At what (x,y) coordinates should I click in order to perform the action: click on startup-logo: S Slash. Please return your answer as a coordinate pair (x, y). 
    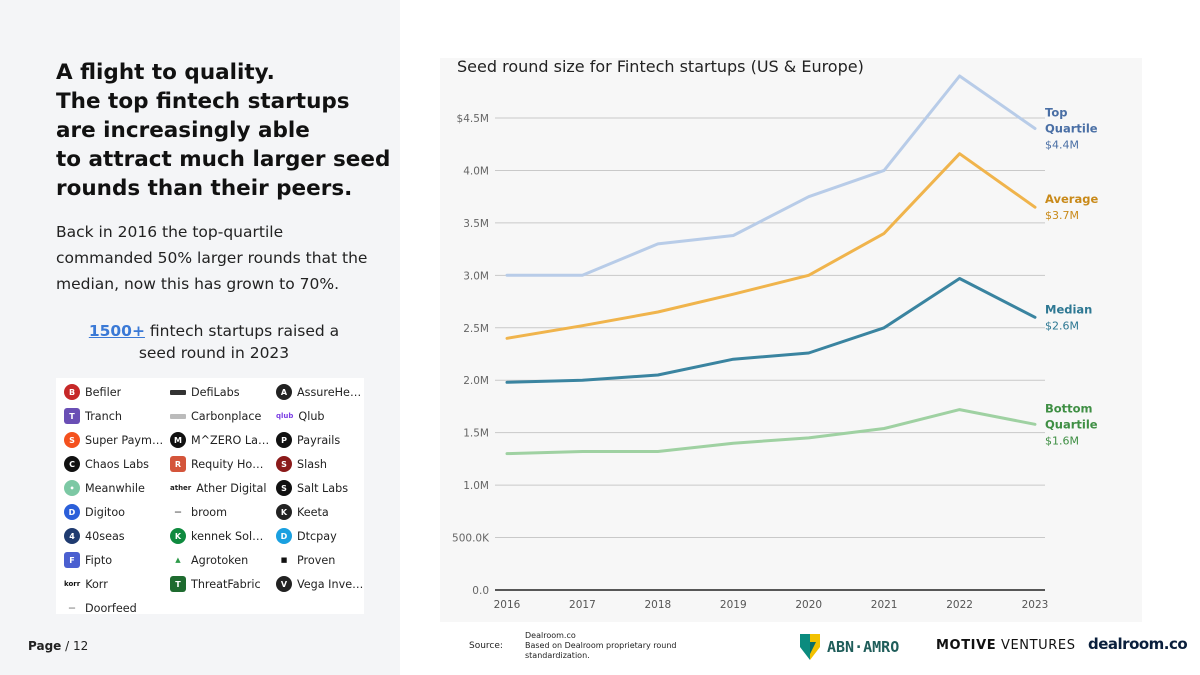
    Looking at the image, I should click on (321, 464).